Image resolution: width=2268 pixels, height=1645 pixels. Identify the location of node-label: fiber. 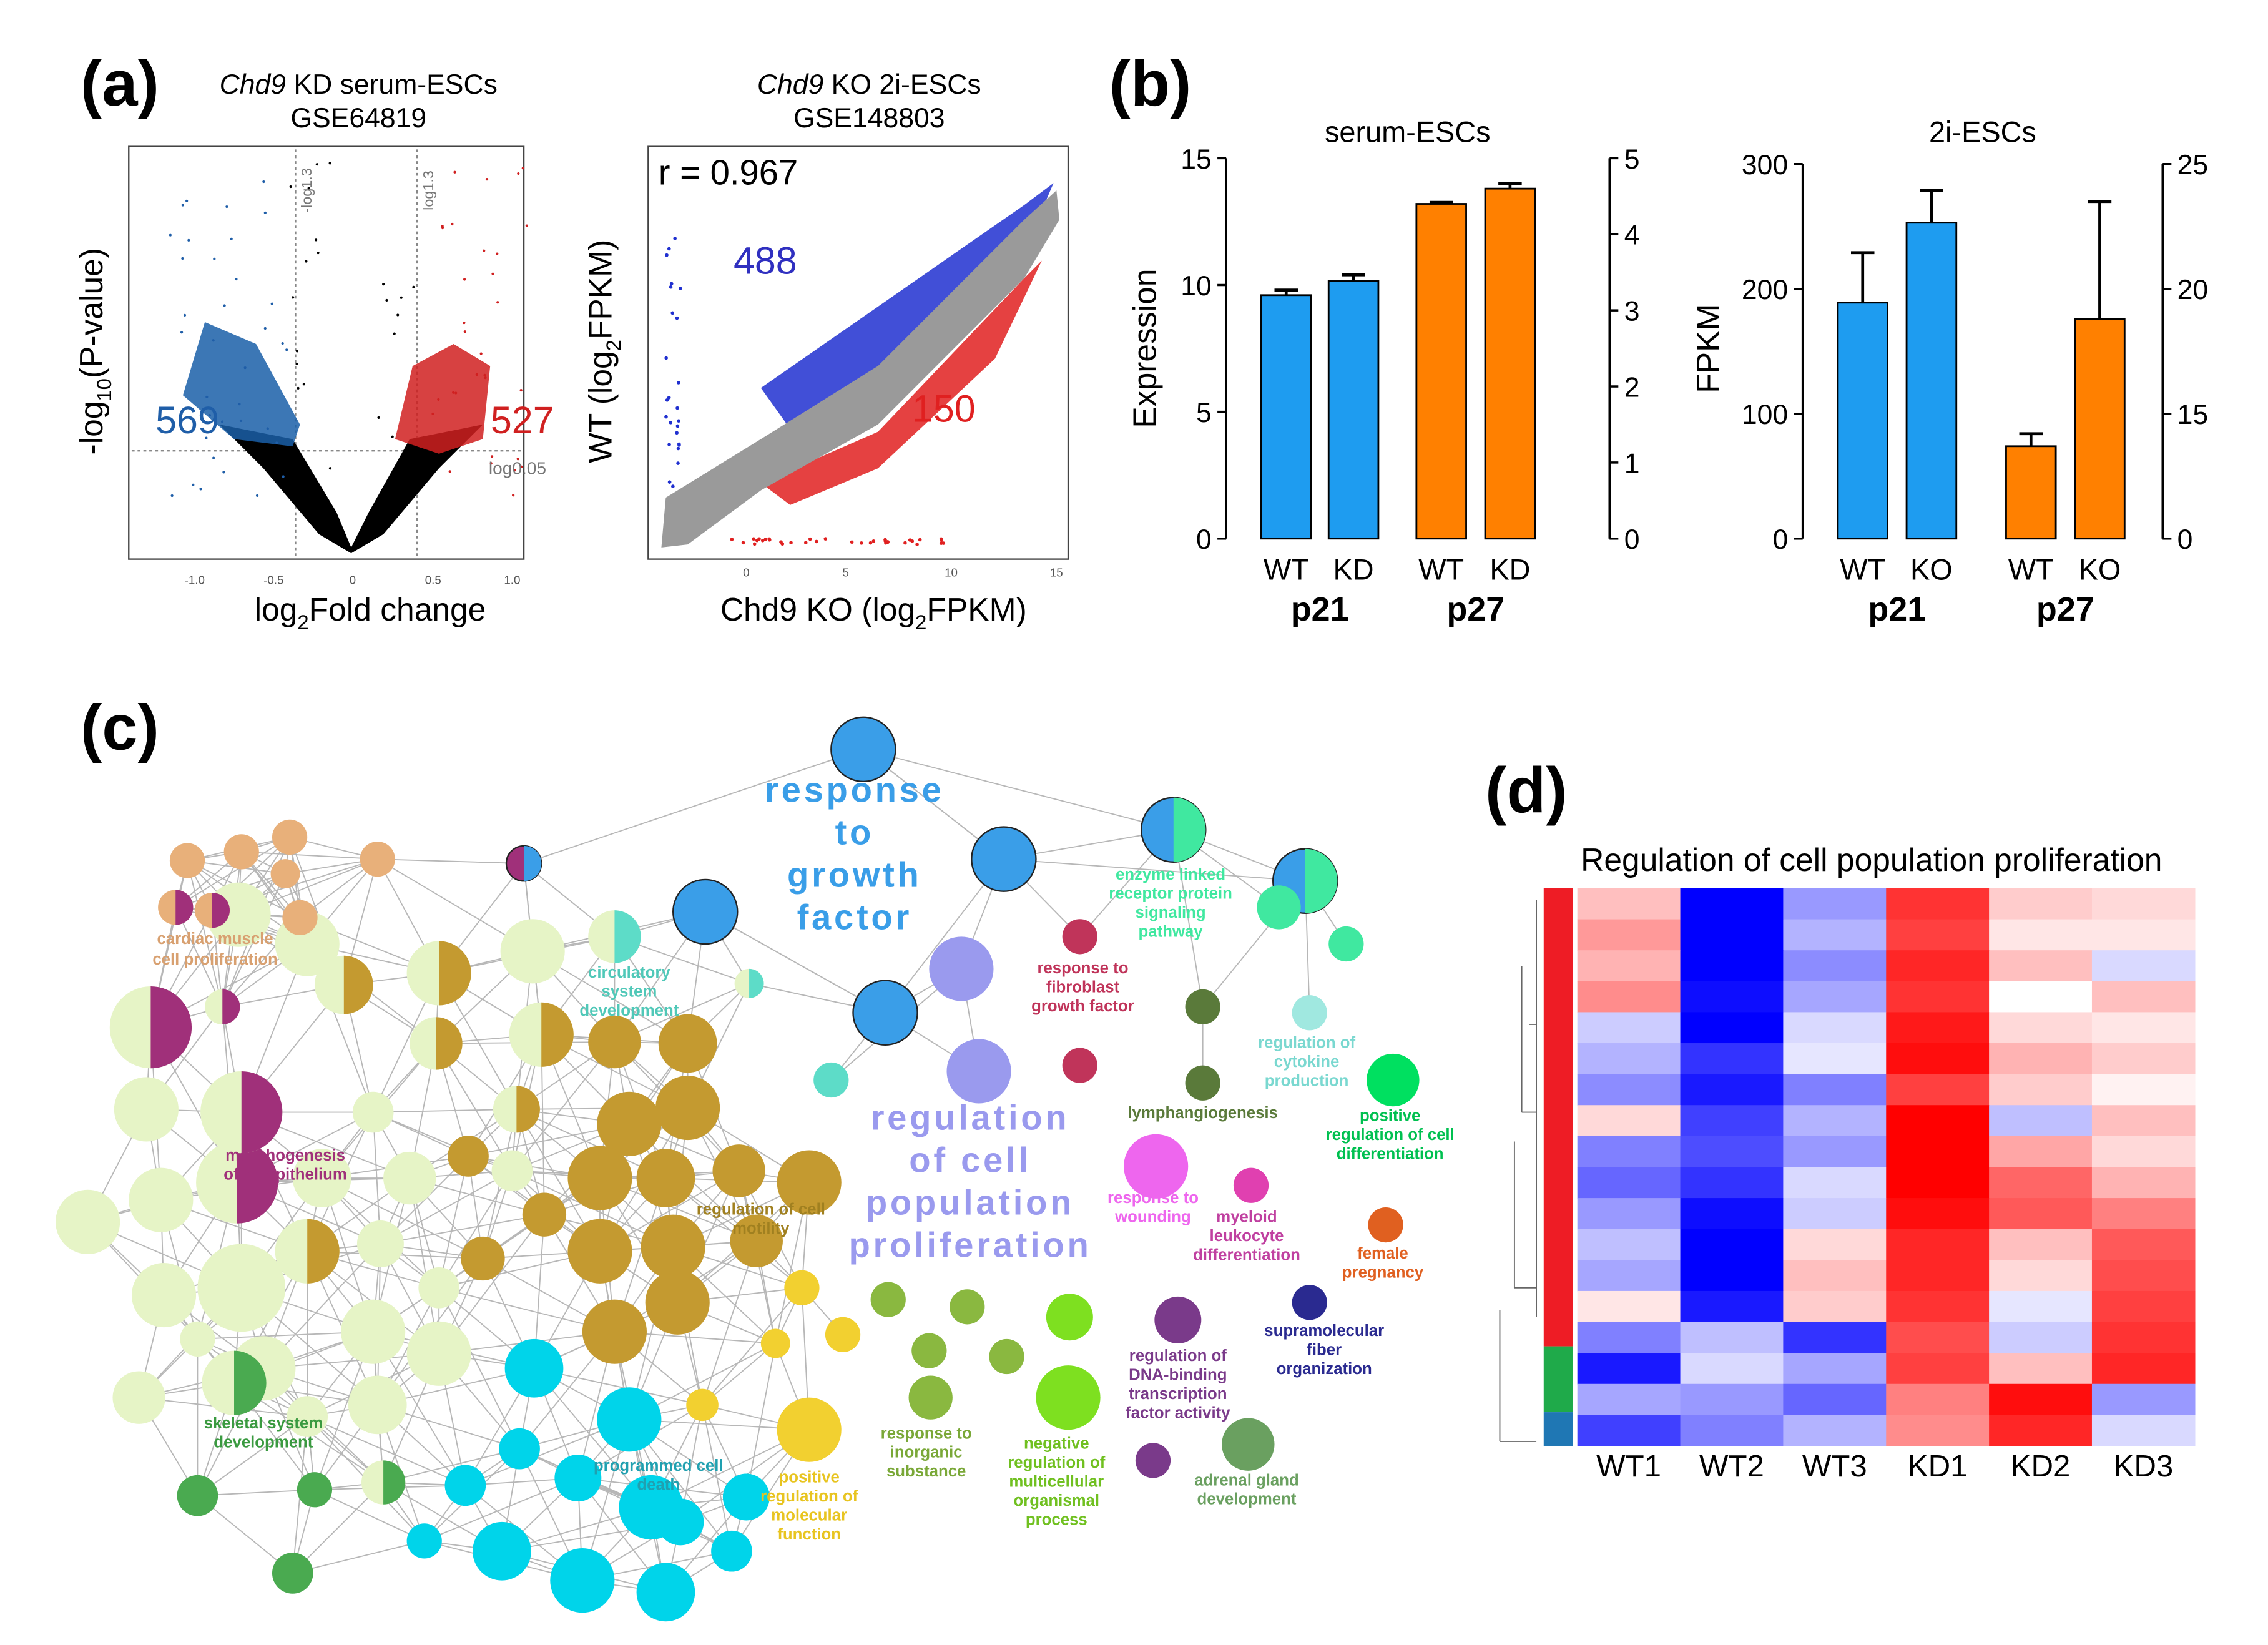
(1324, 1350).